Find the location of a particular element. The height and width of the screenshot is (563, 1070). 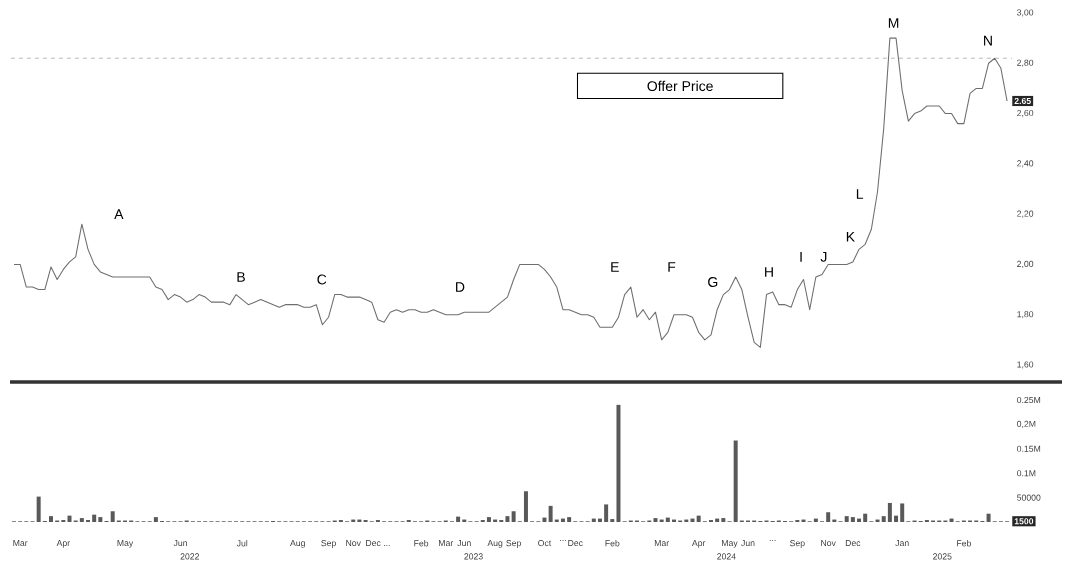

text: 2025 is located at coordinates (942, 556).